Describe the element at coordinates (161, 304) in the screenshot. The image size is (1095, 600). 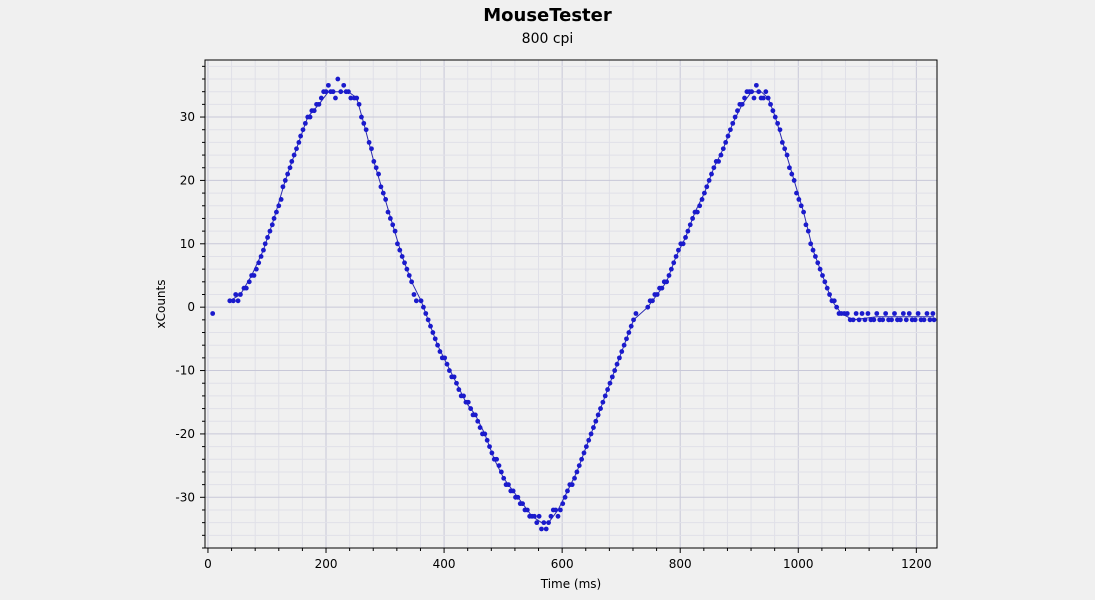
I see `y-axis-title: xCounts` at that location.